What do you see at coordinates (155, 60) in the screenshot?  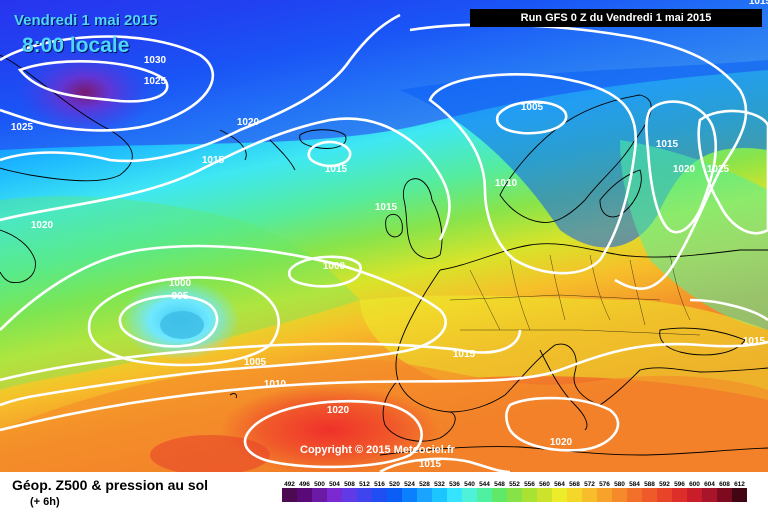 I see `isobar-label-1030: 1030` at bounding box center [155, 60].